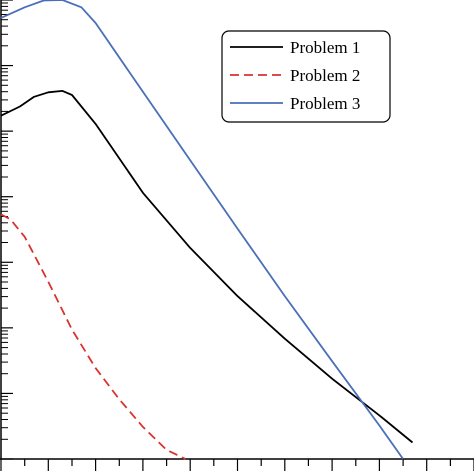 This screenshot has height=474, width=474. What do you see at coordinates (237, 465) in the screenshot?
I see `x-axis-ticks` at bounding box center [237, 465].